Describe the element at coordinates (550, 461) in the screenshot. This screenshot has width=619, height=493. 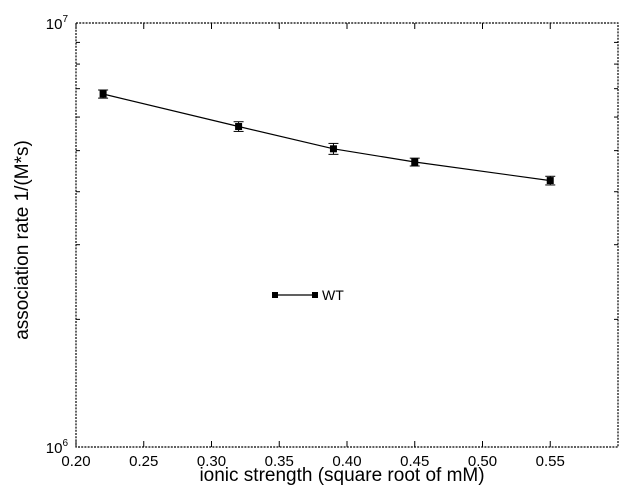
I see `x-tick-label: 0.55` at that location.